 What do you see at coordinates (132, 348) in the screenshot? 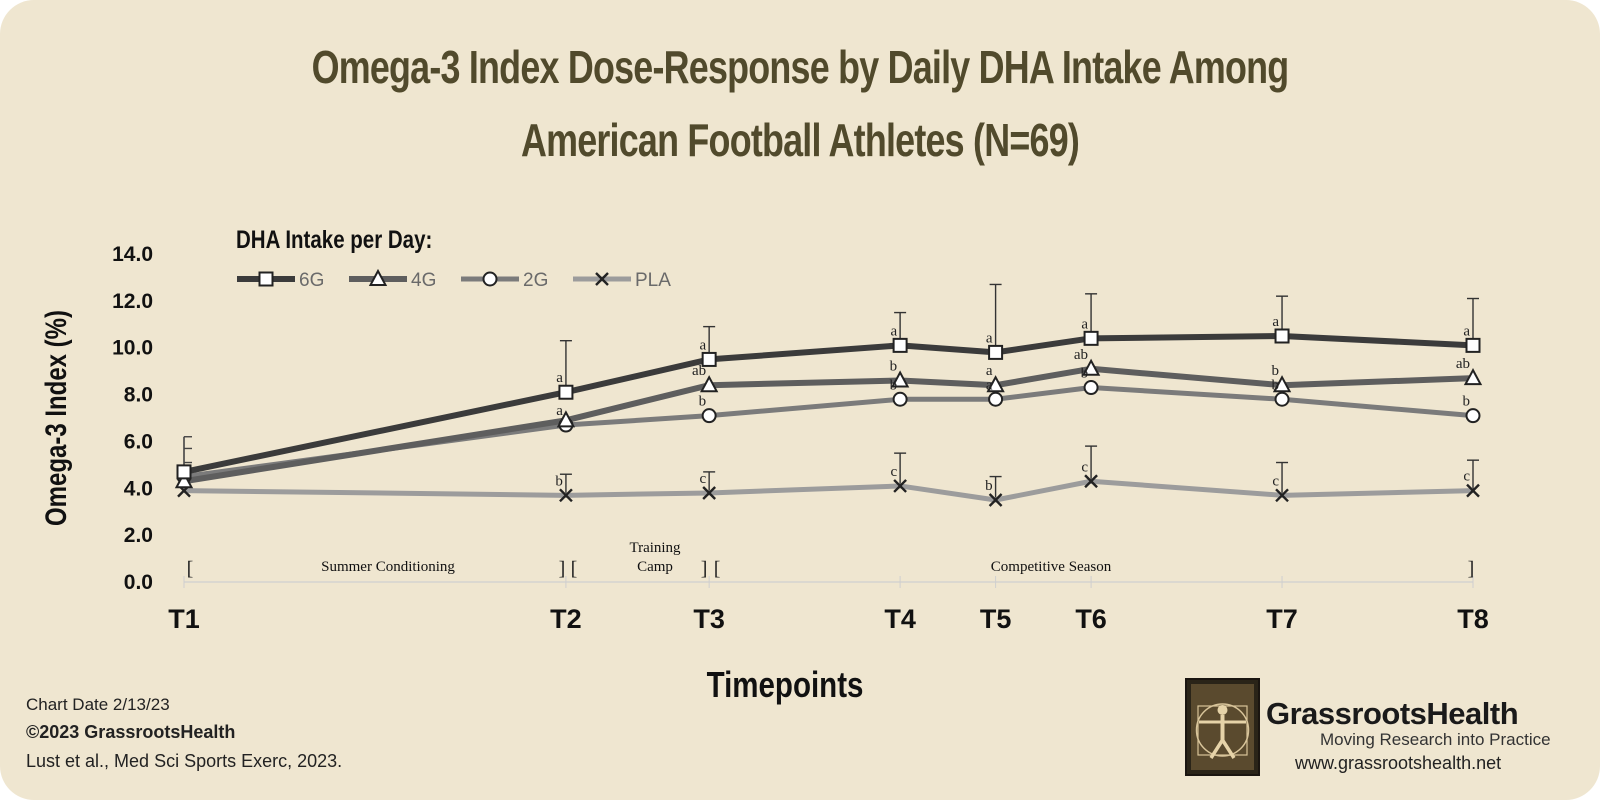
I see `y-tick-label: 10.0` at bounding box center [132, 348].